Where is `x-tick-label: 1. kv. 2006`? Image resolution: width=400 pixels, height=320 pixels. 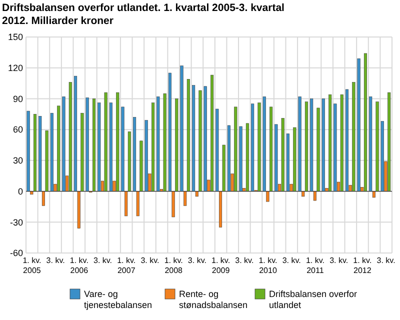 x-tick-label: 1. kv. 2006 is located at coordinates (79, 265).